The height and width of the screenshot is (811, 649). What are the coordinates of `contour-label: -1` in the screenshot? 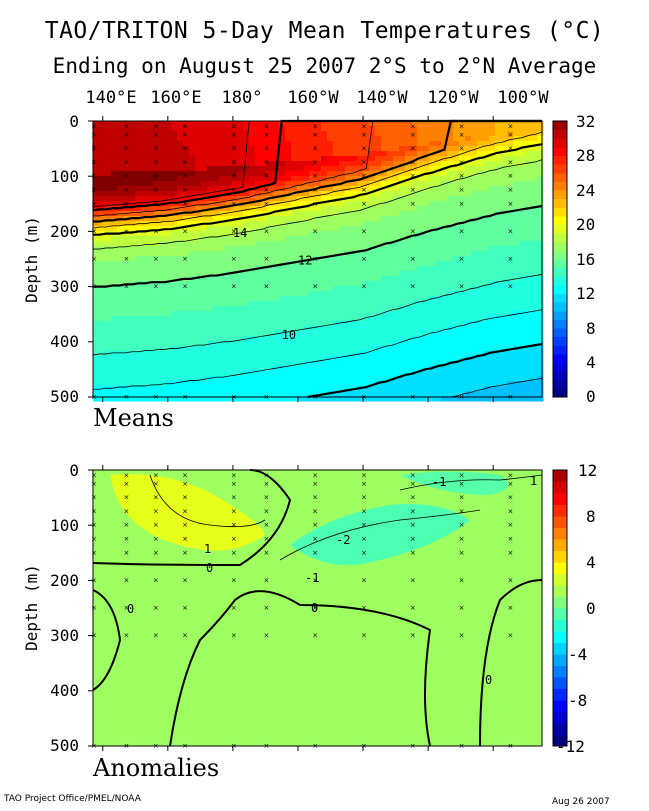 It's located at (439, 482).